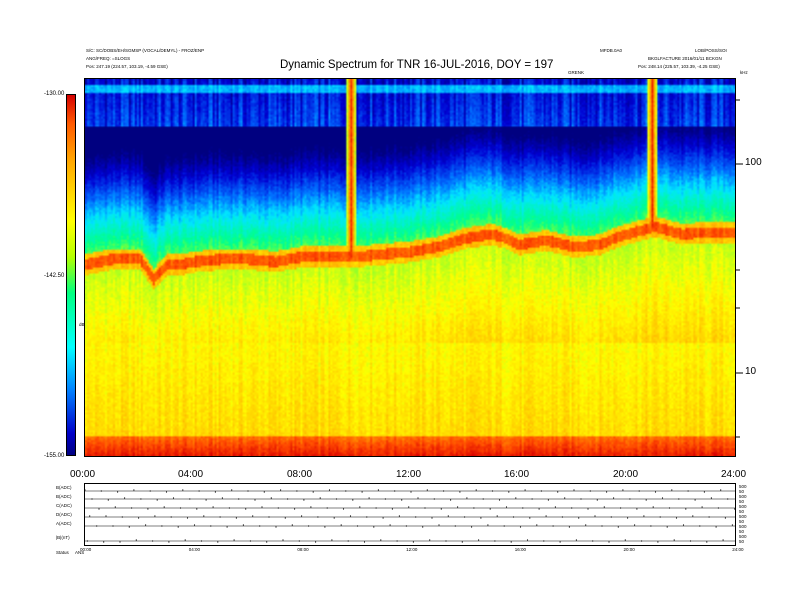  Describe the element at coordinates (753, 162) in the screenshot. I see `y-tick-label-100: 100` at that location.